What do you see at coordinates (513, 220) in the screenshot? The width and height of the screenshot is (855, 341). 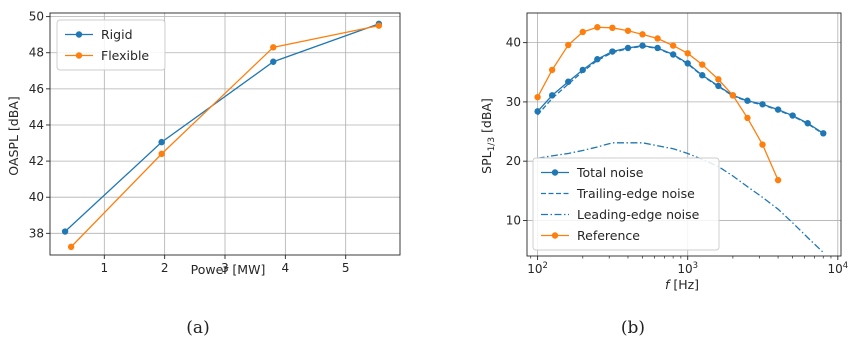 I see `y-tick-label: 10` at bounding box center [513, 220].